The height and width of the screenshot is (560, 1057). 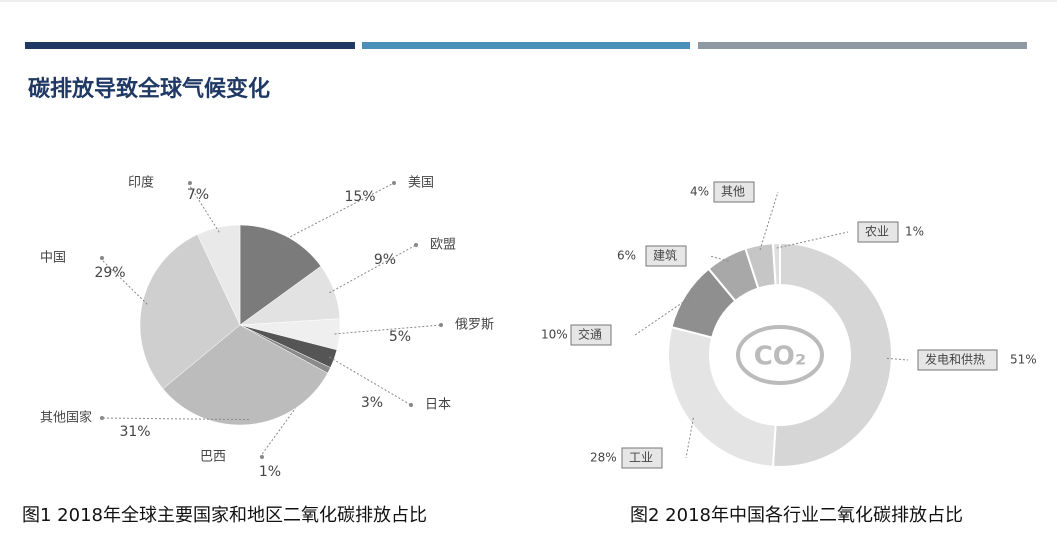 I want to click on category-label: 交通, so click(x=590, y=334).